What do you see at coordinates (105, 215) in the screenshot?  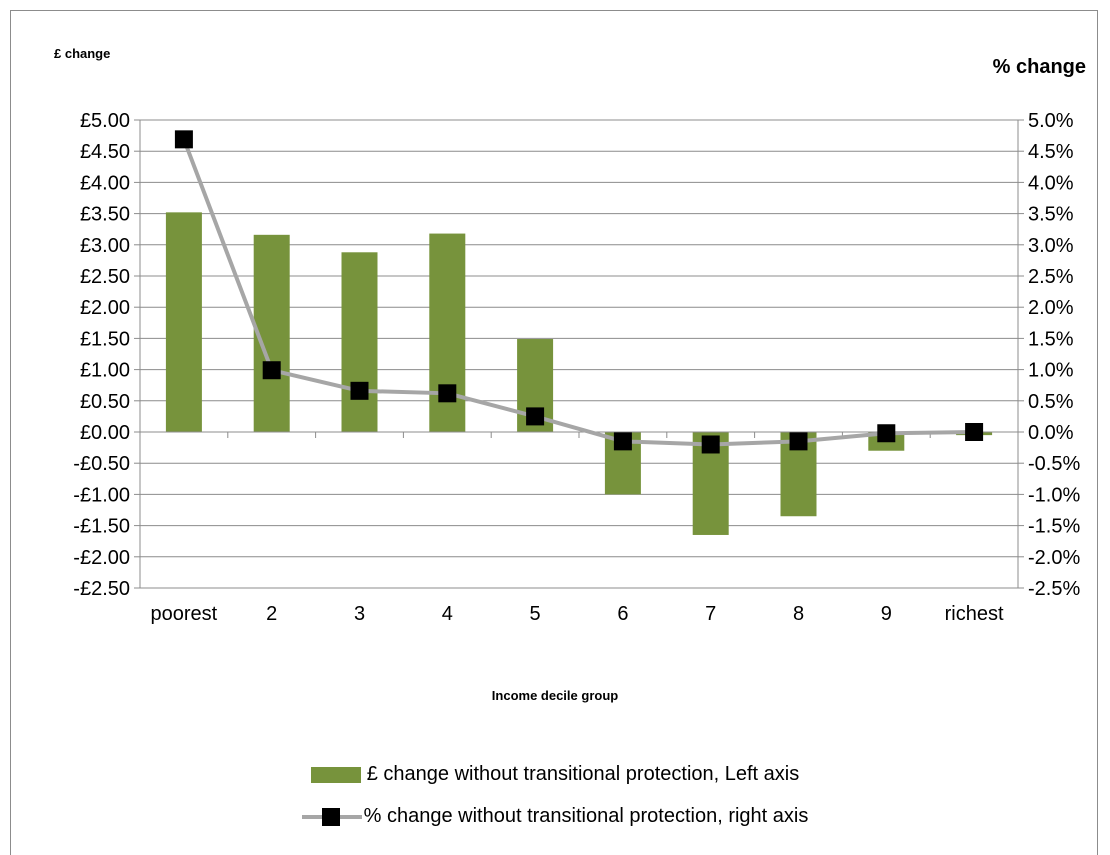 I see `left-tick-label: £3.50` at bounding box center [105, 215].